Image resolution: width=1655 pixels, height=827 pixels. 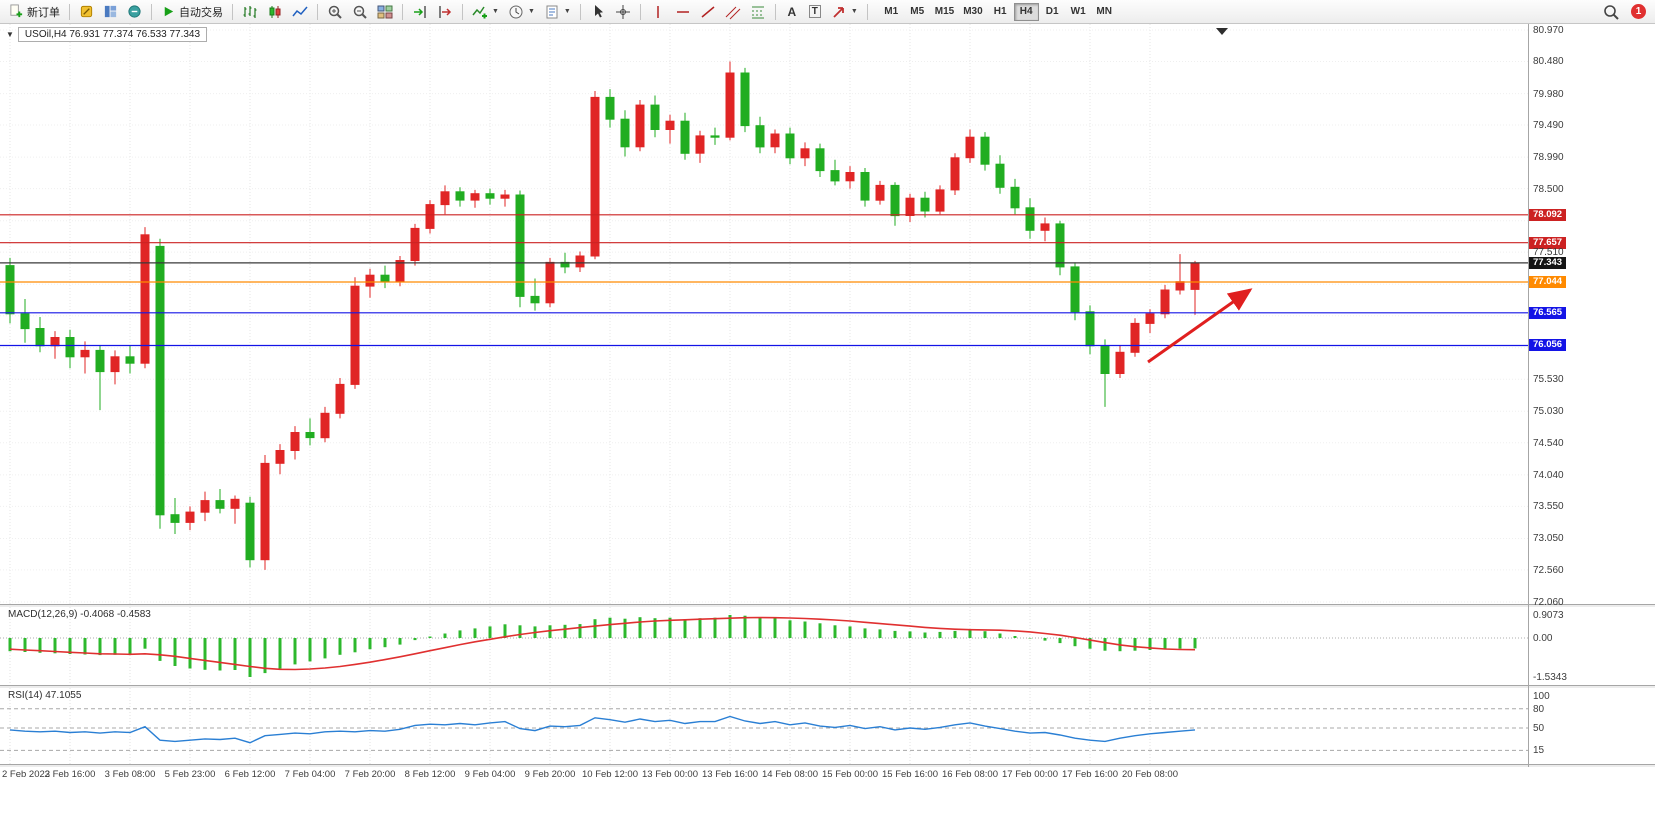 I want to click on timeframe-button-m1: M1, so click(x=891, y=12).